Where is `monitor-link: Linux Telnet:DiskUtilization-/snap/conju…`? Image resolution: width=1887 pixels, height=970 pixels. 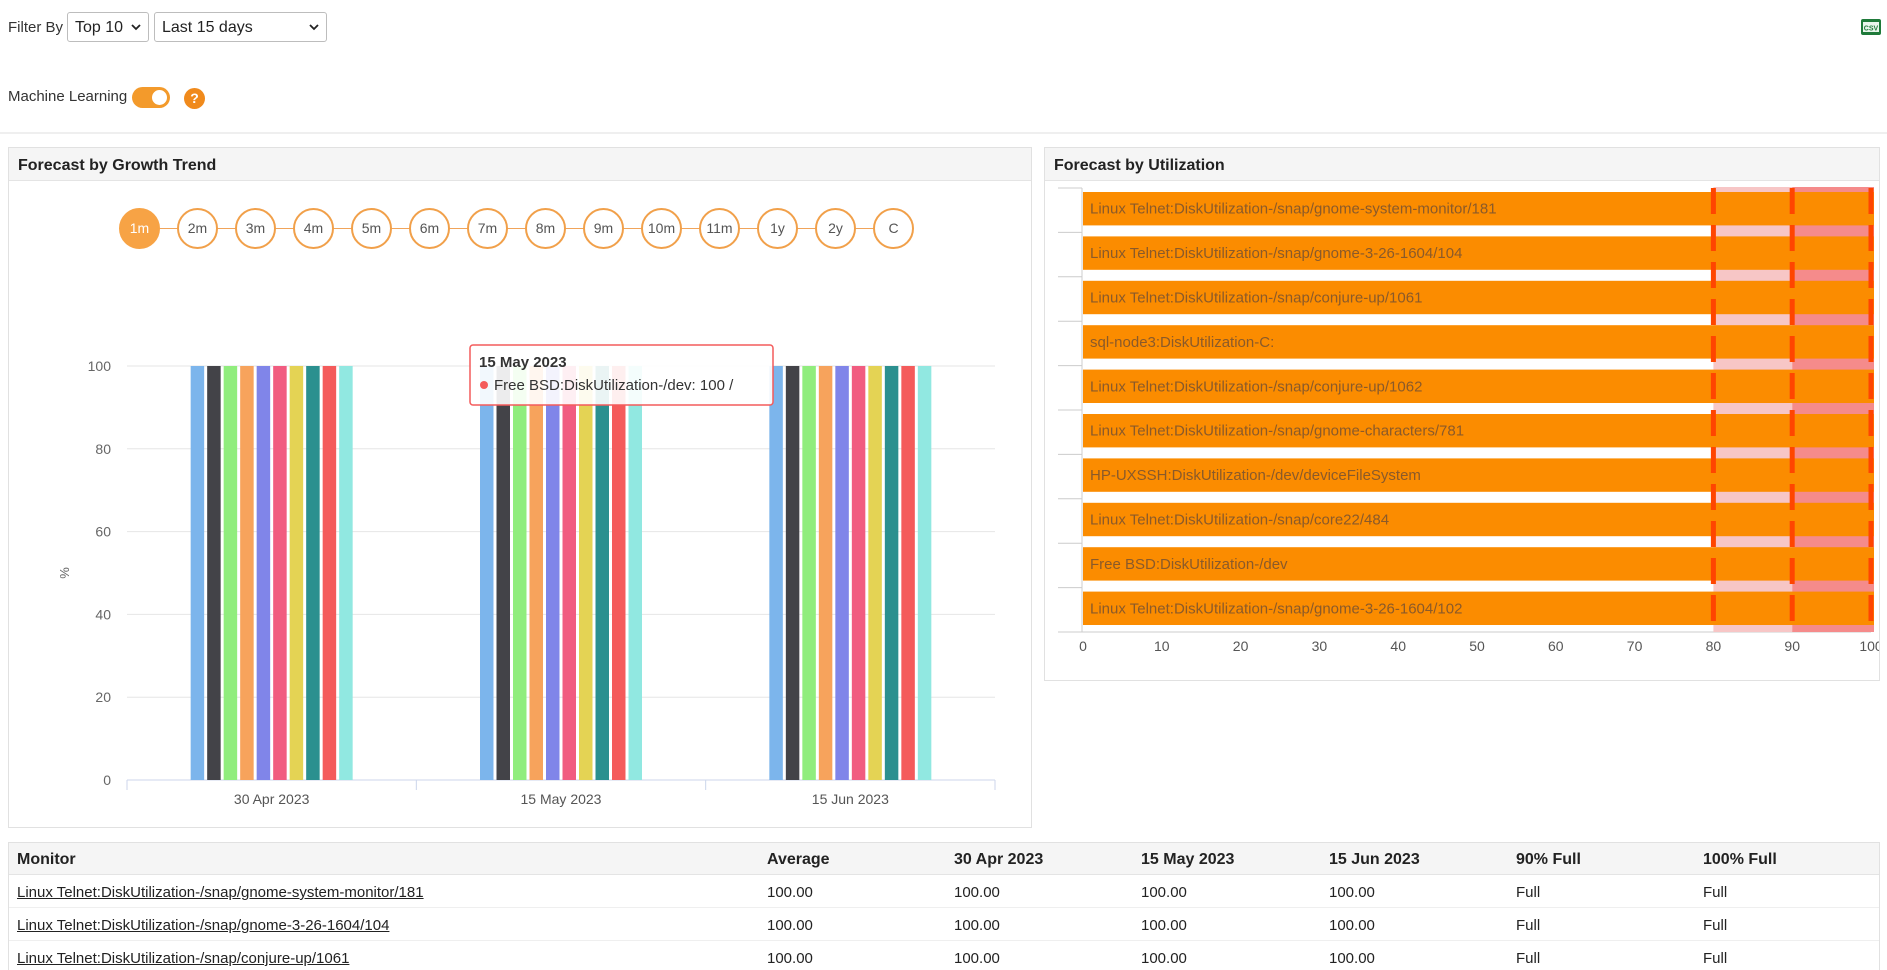 monitor-link: Linux Telnet:DiskUtilization-/snap/conju… is located at coordinates (183, 958).